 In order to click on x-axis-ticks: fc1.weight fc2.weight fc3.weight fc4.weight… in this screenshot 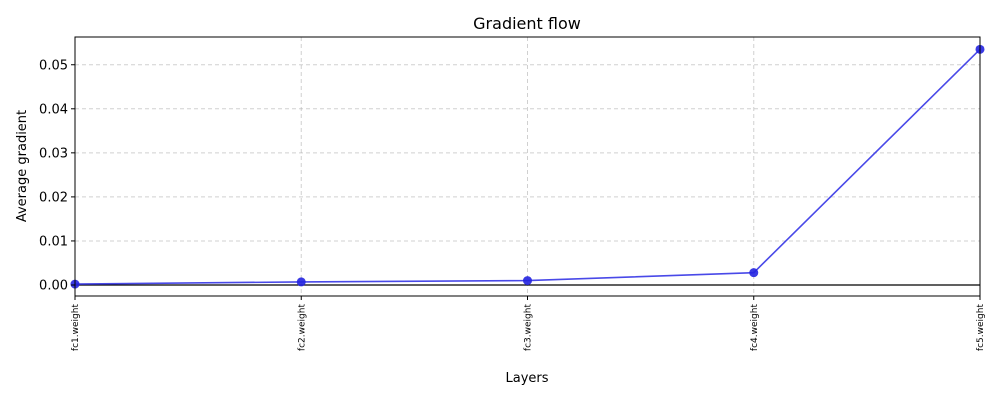, I will do `click(528, 323)`.